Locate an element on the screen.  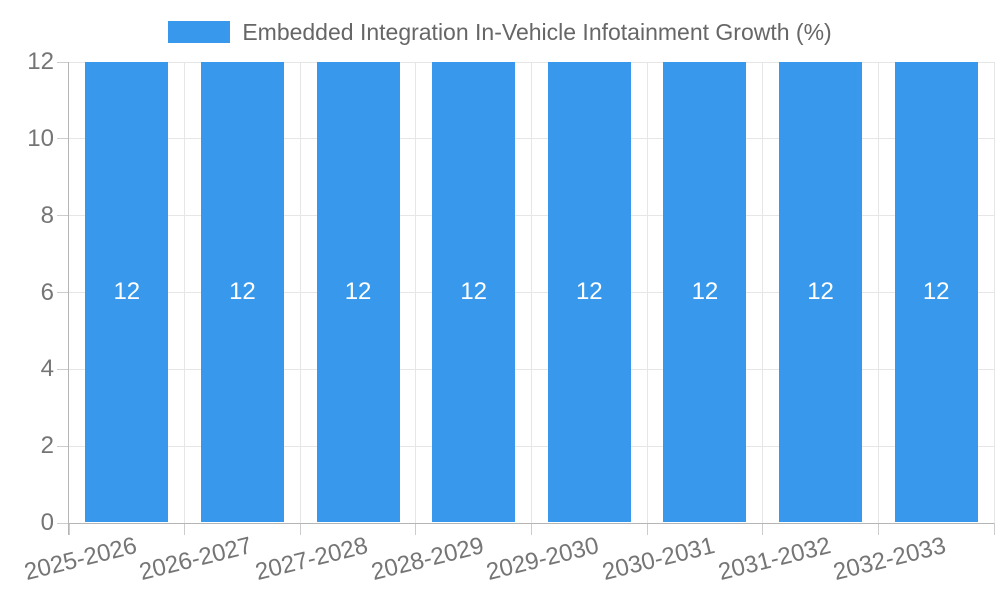
y-axis-tick-label: 6 is located at coordinates (47, 292).